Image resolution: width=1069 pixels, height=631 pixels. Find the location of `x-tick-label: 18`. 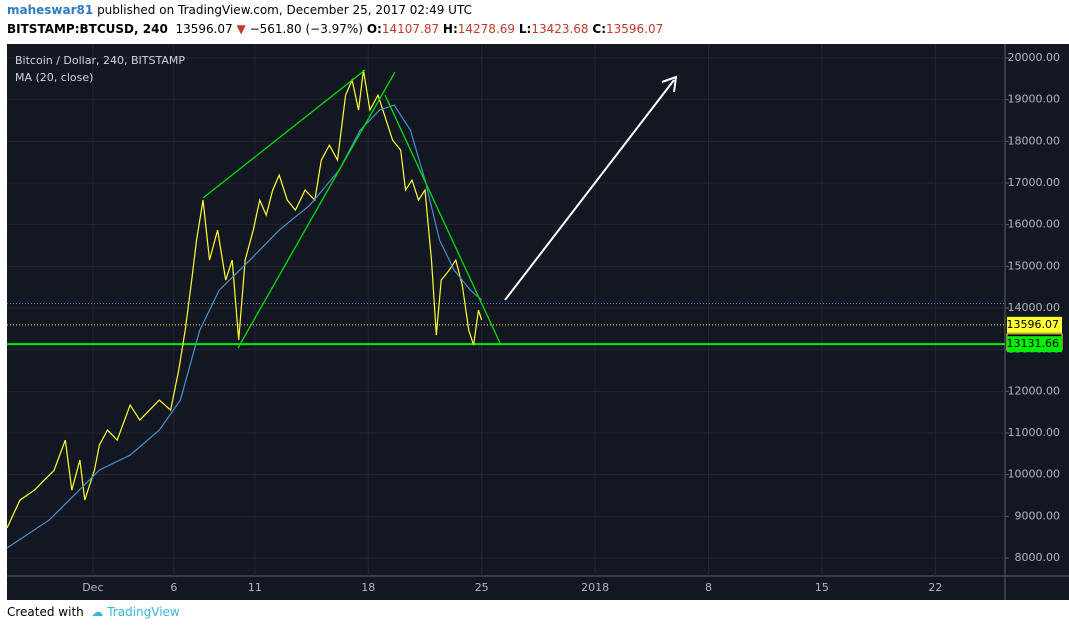

x-tick-label: 18 is located at coordinates (368, 587).